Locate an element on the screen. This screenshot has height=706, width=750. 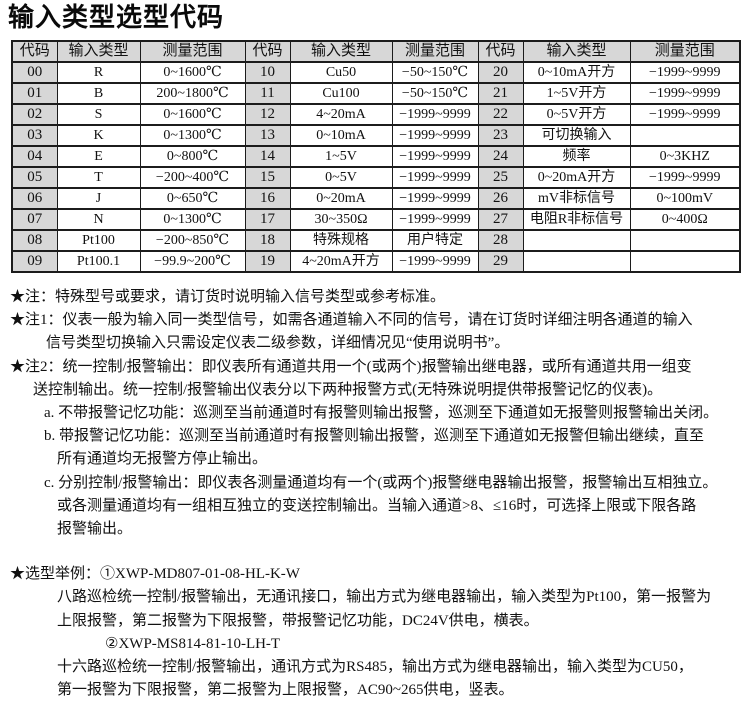
range-cell: 0~3KHZ is located at coordinates (685, 156).